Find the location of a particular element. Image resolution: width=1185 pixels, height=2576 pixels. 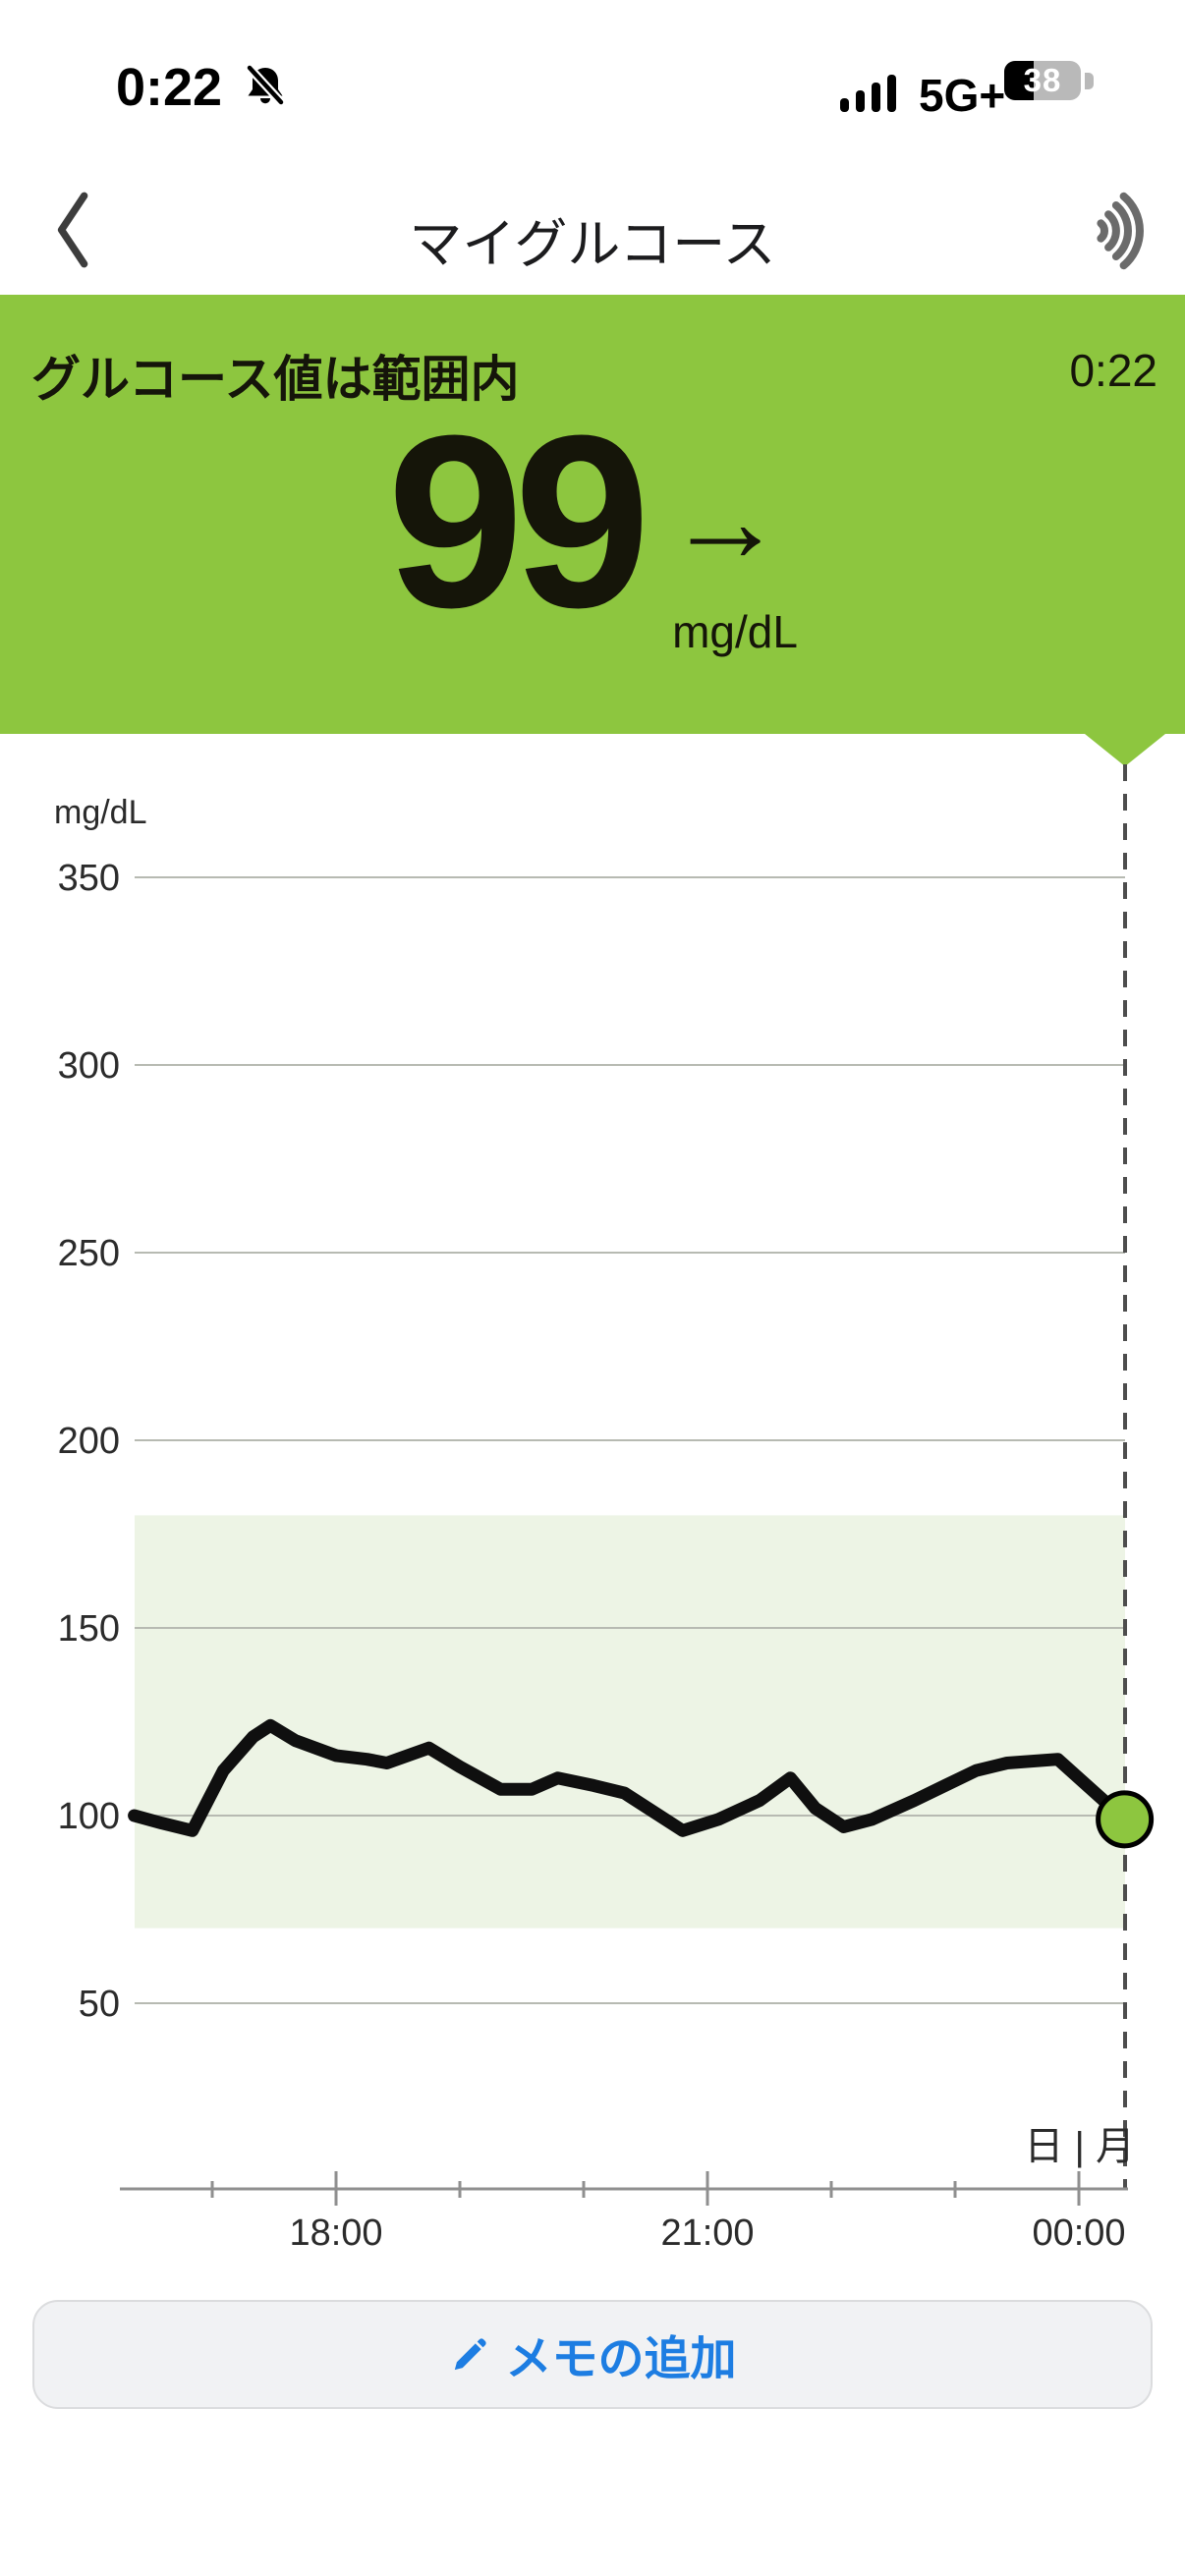

battery-percent: 38 is located at coordinates (1042, 80).